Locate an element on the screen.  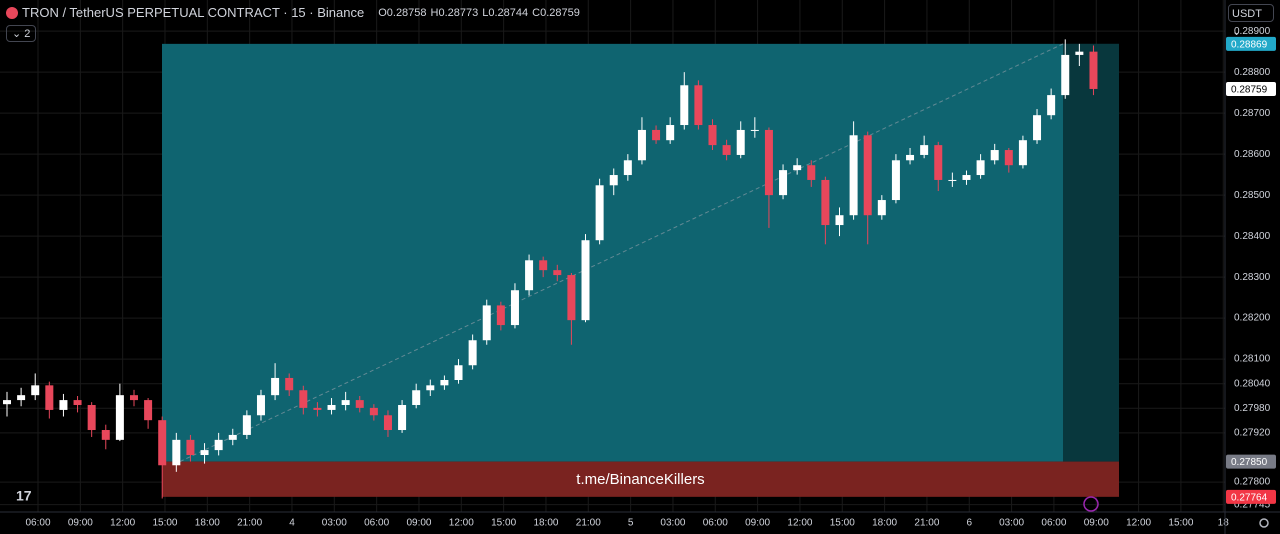
loss-zone is located at coordinates (640, 479).